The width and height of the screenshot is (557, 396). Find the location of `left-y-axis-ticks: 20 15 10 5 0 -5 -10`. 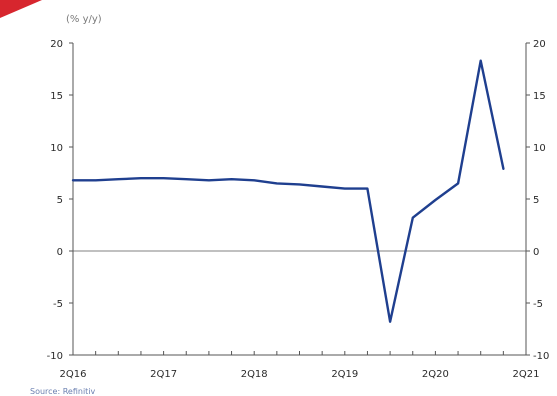

left-y-axis-ticks: 20 15 10 5 0 -5 -10 is located at coordinates (60, 200).